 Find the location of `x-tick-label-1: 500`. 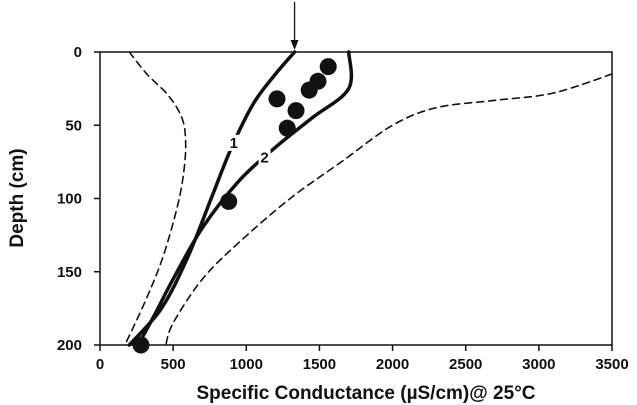

x-tick-label-1: 500 is located at coordinates (173, 364).